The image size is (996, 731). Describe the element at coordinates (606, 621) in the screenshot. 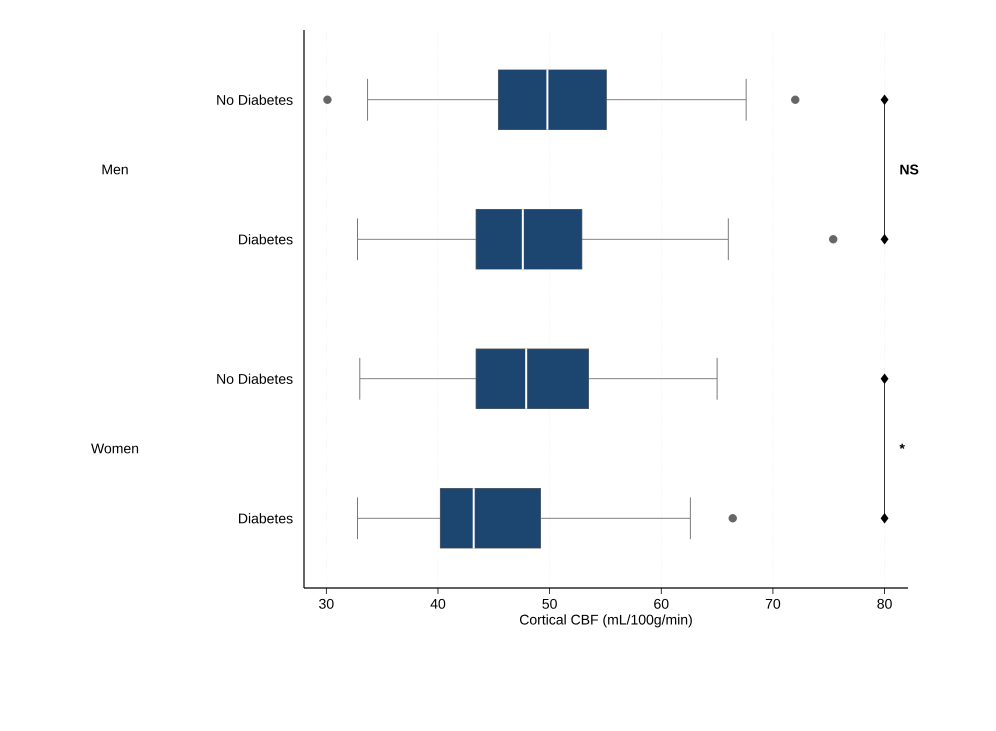

I see `x-axis-title: Cortical CBF (mL/100g/min)` at that location.